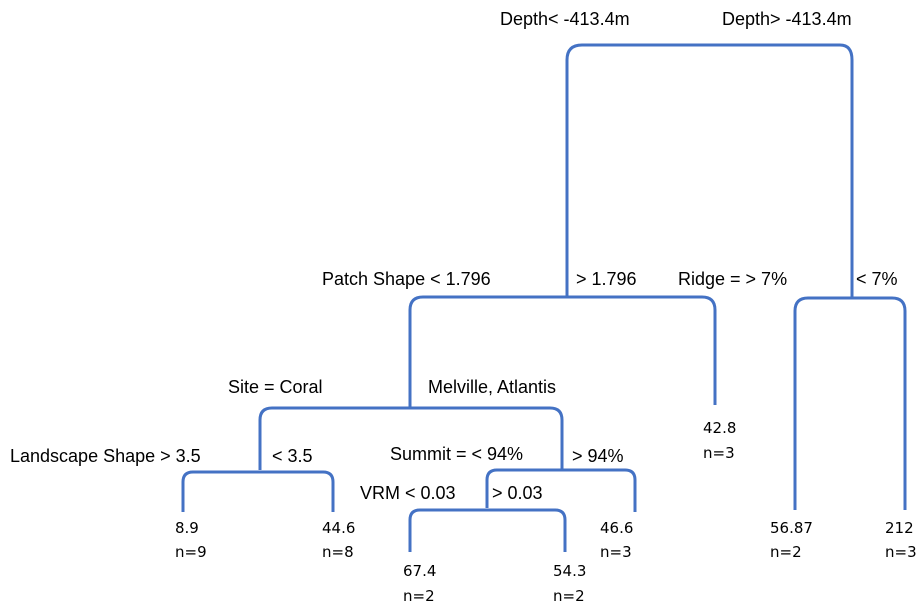 This screenshot has height=609, width=922. What do you see at coordinates (492, 387) in the screenshot?
I see `split-label: Melville, Atlantis` at bounding box center [492, 387].